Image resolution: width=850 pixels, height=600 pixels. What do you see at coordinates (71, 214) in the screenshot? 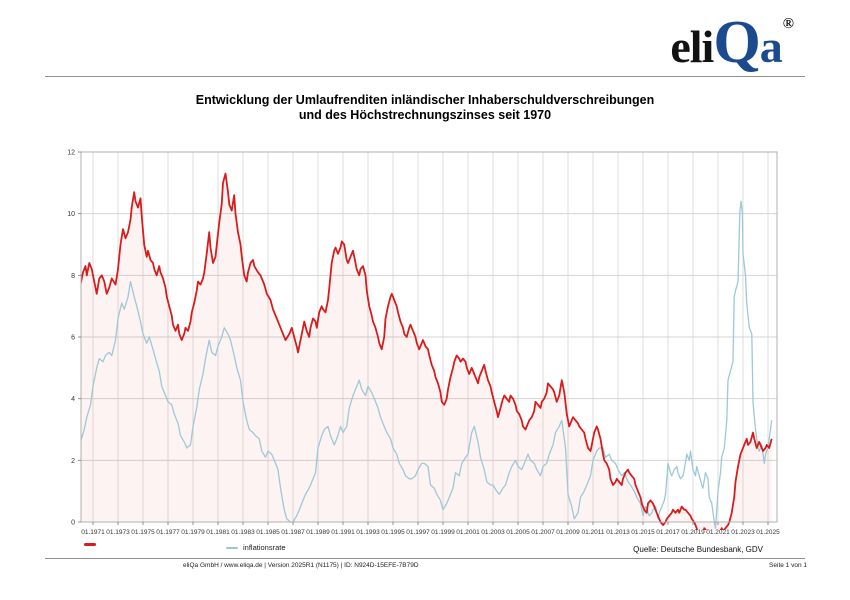
I see `svg-text: 10` at bounding box center [71, 214].